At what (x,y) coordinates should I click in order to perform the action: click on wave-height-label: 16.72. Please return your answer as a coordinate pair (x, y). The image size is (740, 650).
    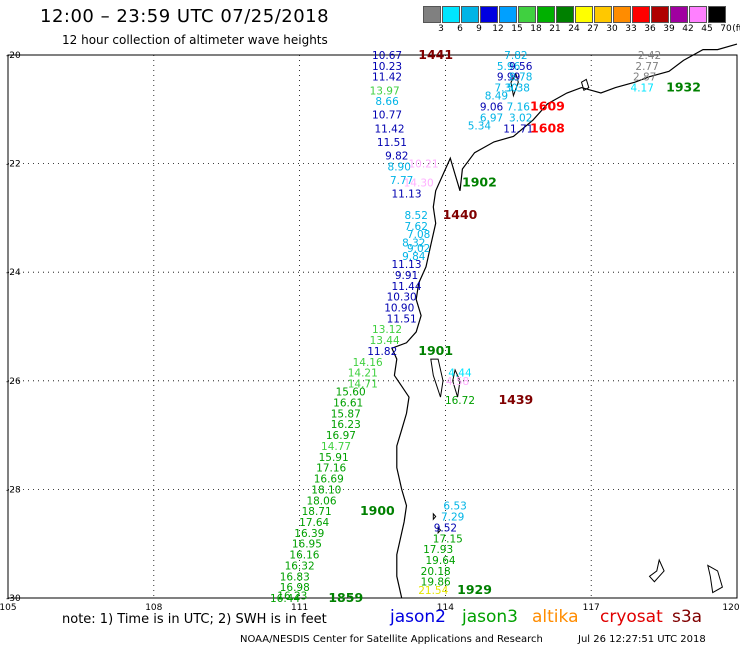
    Looking at the image, I should click on (460, 401).